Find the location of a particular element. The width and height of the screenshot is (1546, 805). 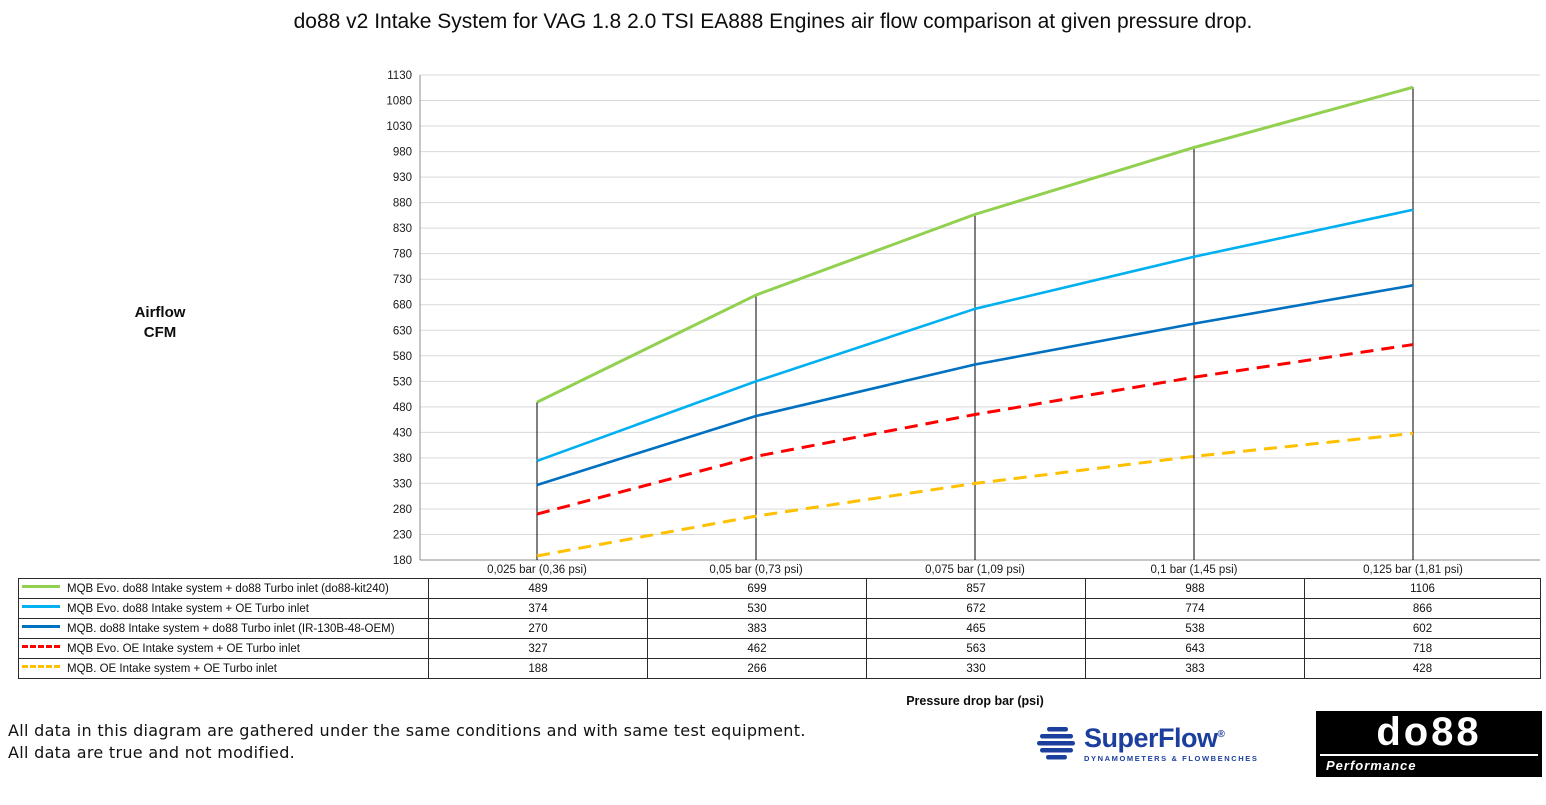

value-cell: 988 is located at coordinates (1195, 588).